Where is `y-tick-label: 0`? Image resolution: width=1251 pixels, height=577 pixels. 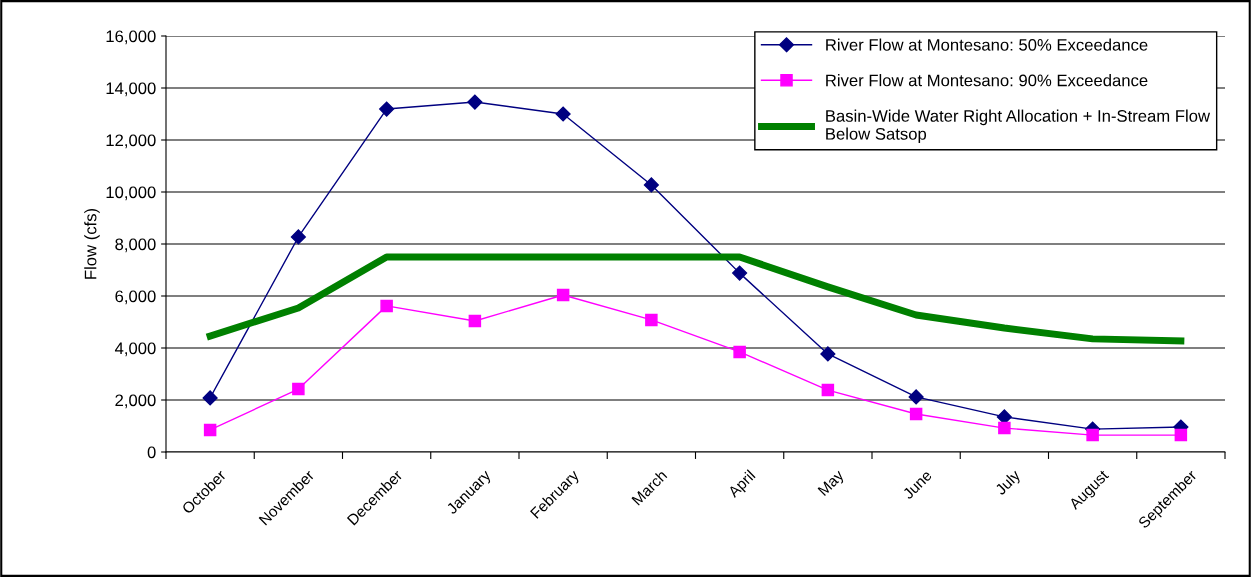 y-tick-label: 0 is located at coordinates (151, 452).